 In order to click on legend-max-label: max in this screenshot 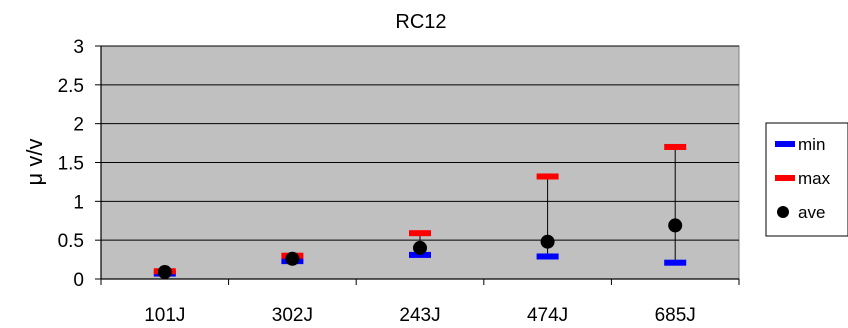, I will do `click(814, 178)`.